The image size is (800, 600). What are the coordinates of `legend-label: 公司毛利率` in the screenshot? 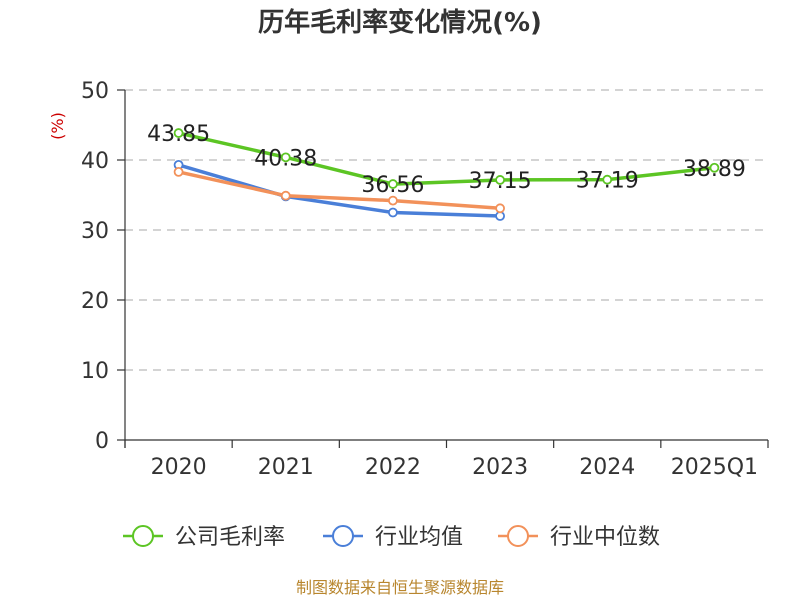 It's located at (230, 537).